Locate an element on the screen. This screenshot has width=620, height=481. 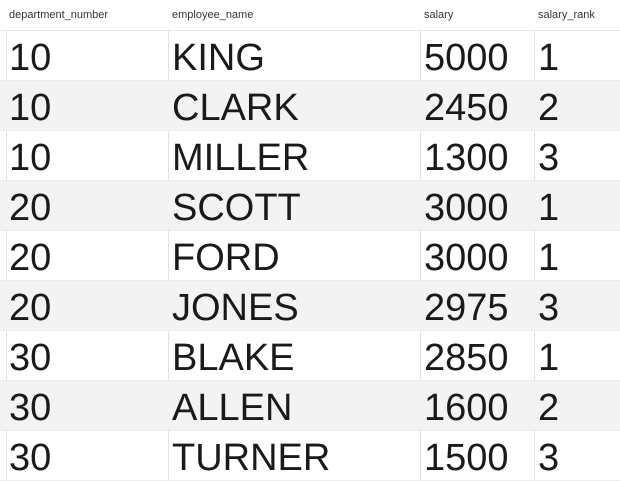
cell-employee-name: KING is located at coordinates (218, 58).